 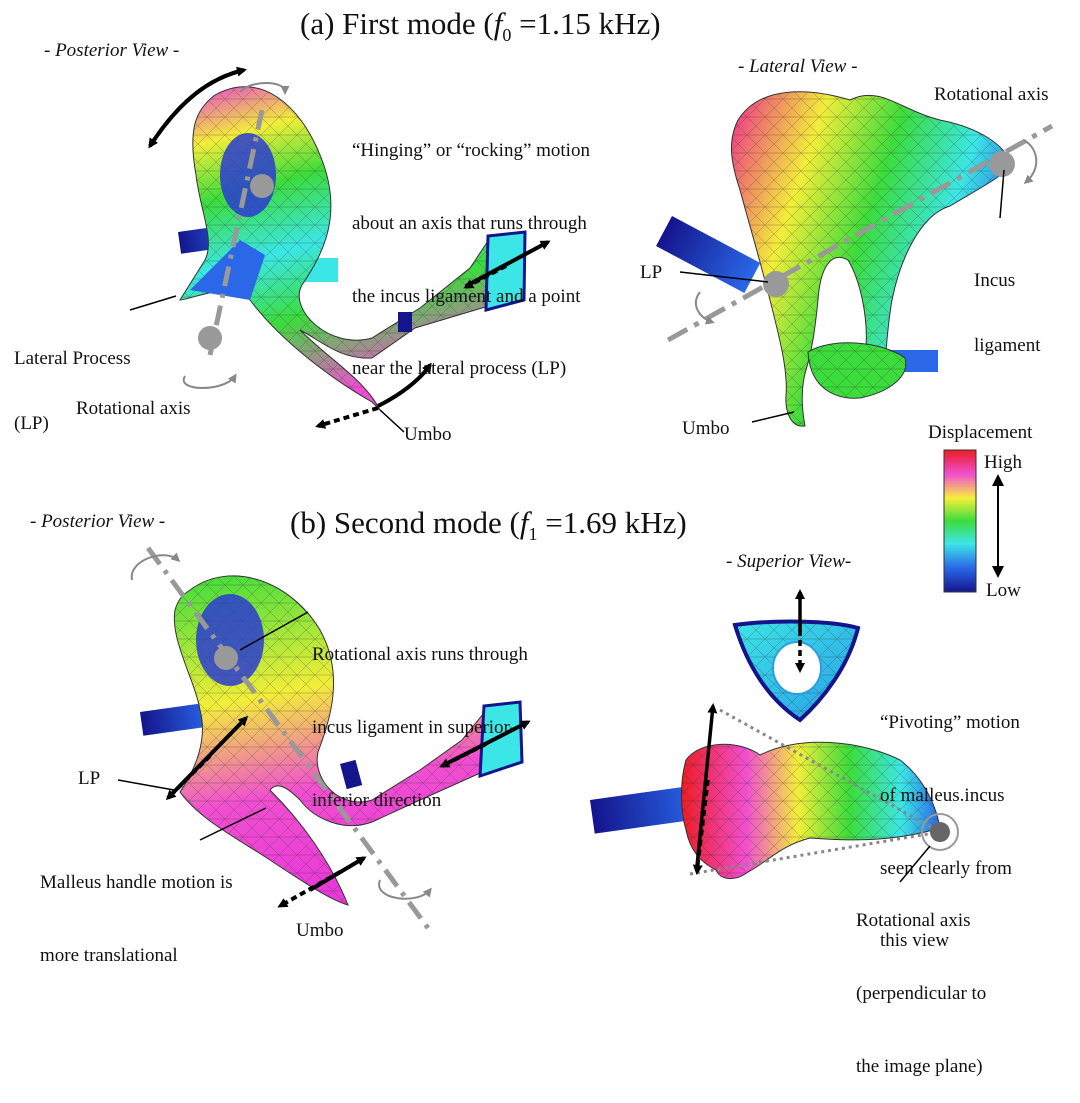 What do you see at coordinates (855, 259) in the screenshot?
I see `ossicle-model-a-lateral` at bounding box center [855, 259].